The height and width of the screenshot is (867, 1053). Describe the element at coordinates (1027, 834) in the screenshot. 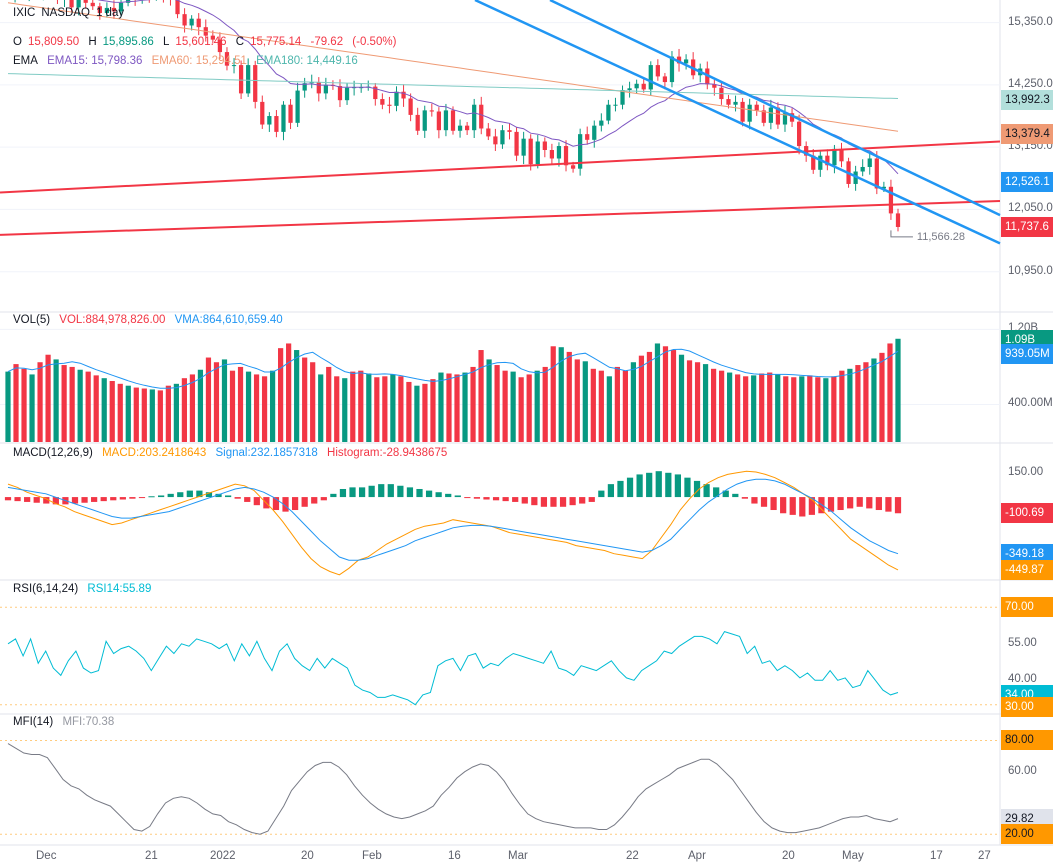

I see `mfi-badge-2: 20.00` at that location.